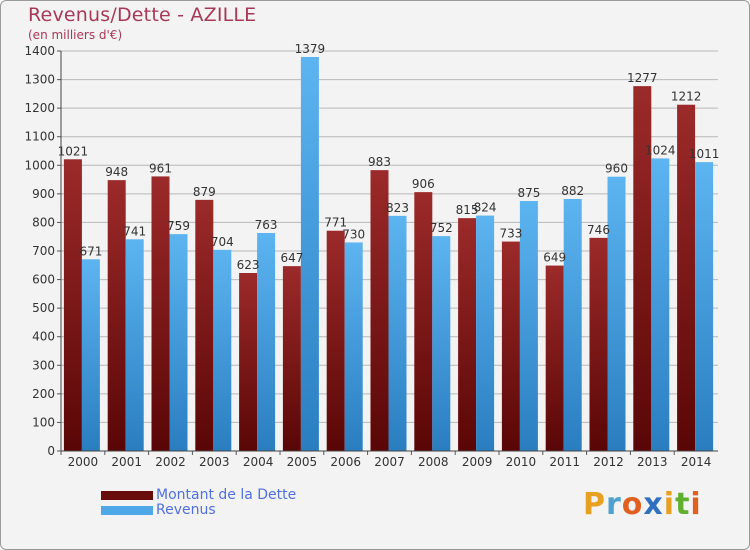 This screenshot has width=750, height=550. Describe the element at coordinates (126, 462) in the screenshot. I see `x-tick-label: 2001` at that location.